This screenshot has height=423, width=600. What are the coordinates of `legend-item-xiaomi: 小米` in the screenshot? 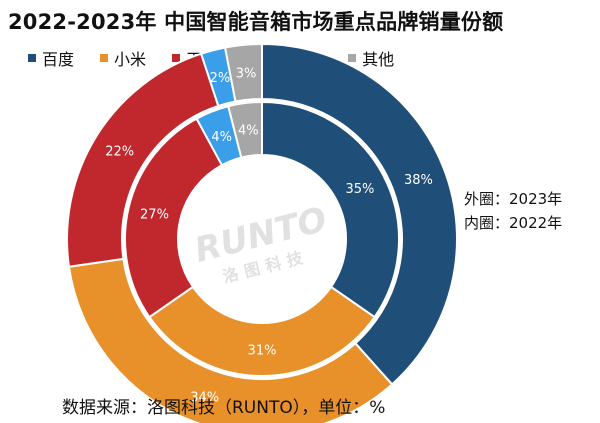 It's located at (123, 58).